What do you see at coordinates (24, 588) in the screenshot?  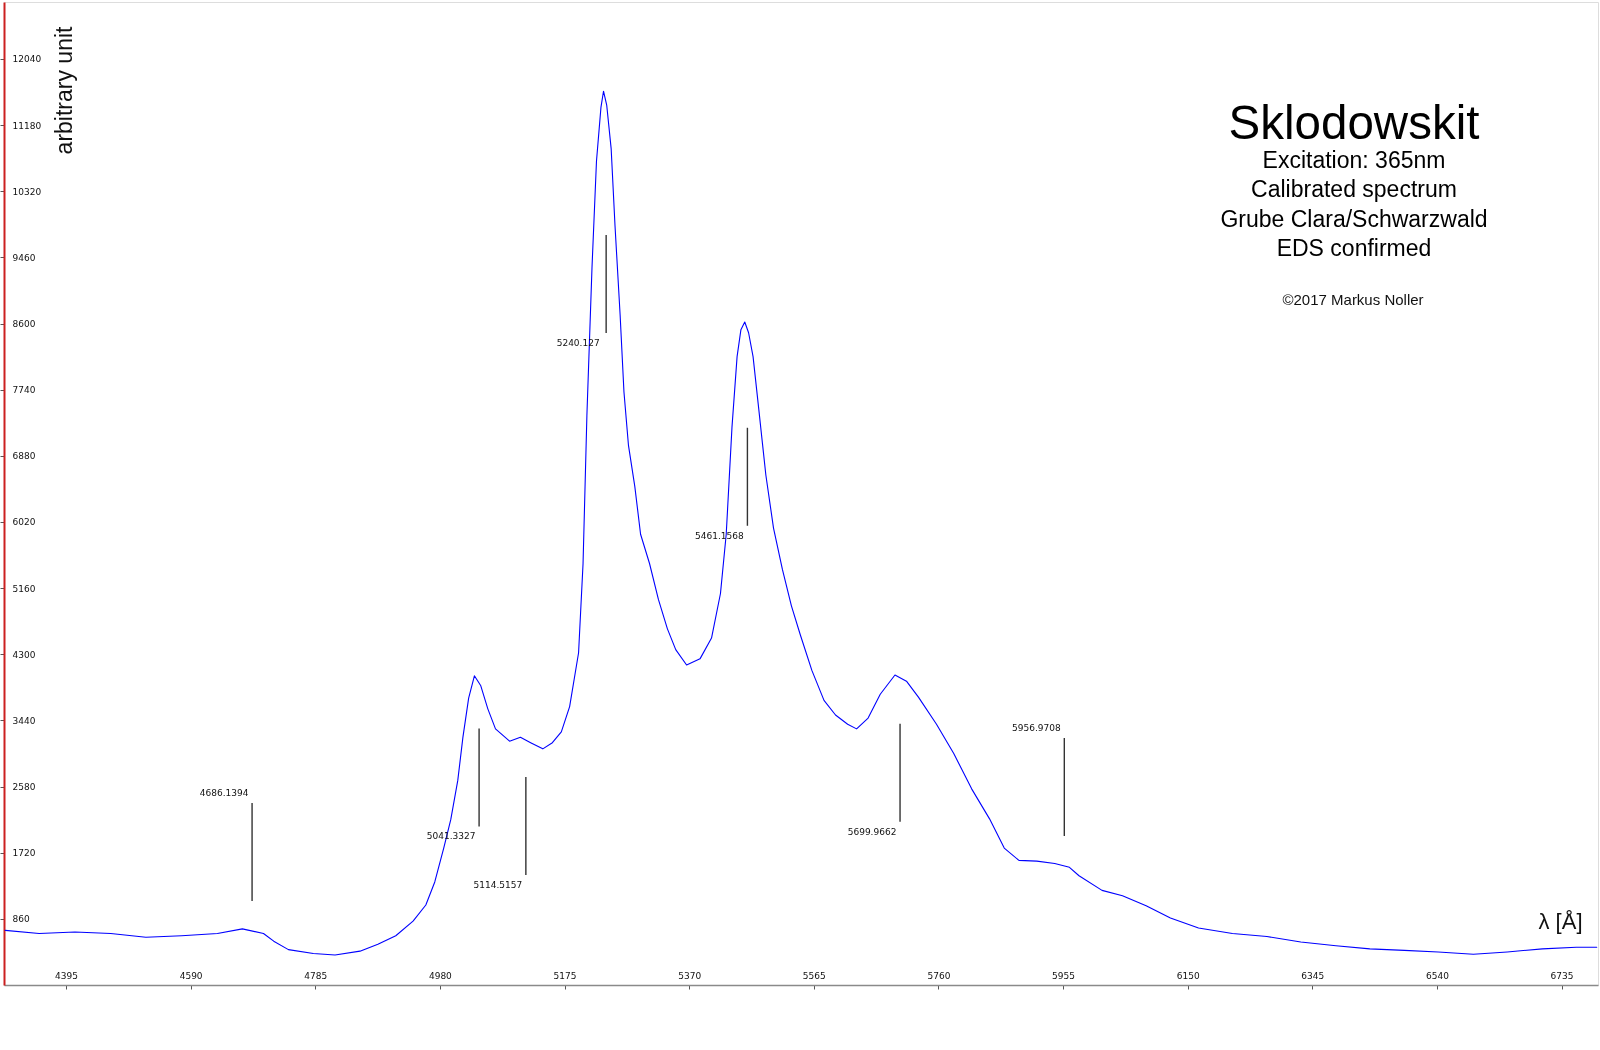 I see `y-tick-label: 5160` at bounding box center [24, 588].